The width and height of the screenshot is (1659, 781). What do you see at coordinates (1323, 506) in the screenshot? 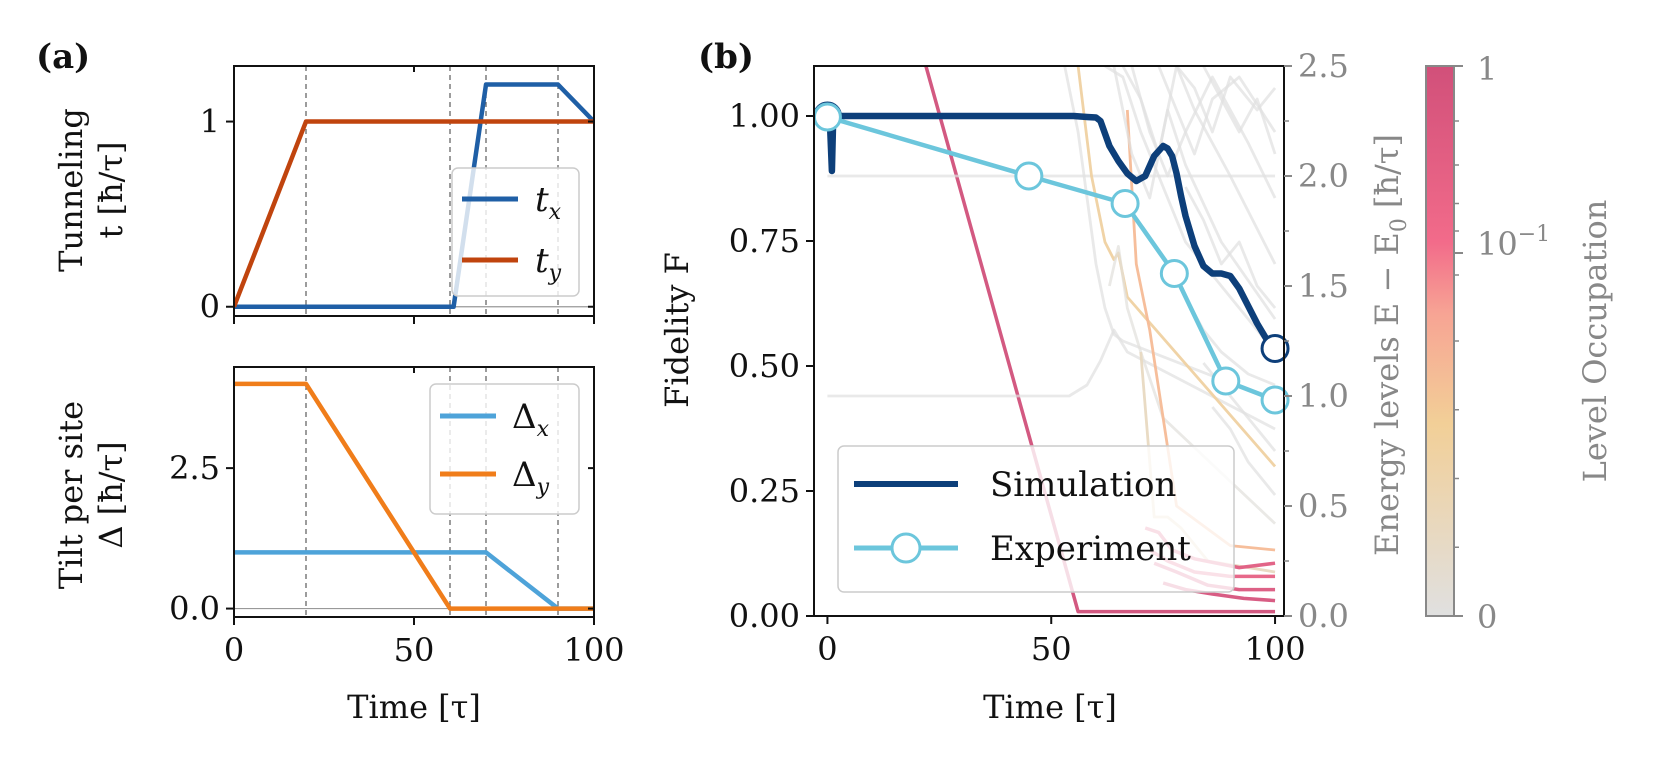
I see `energy-ytick-label: 0.5` at bounding box center [1323, 506].